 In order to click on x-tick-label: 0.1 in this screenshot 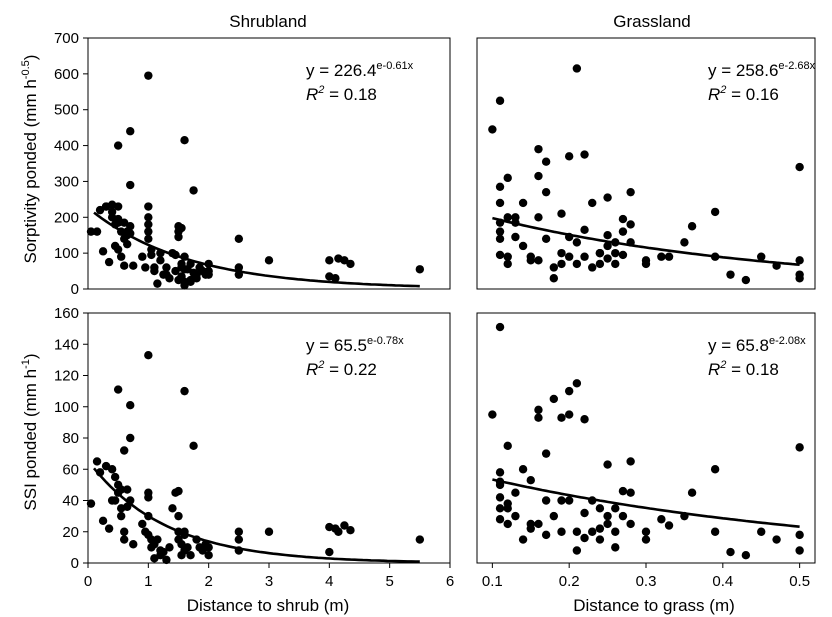, I will do `click(492, 581)`.